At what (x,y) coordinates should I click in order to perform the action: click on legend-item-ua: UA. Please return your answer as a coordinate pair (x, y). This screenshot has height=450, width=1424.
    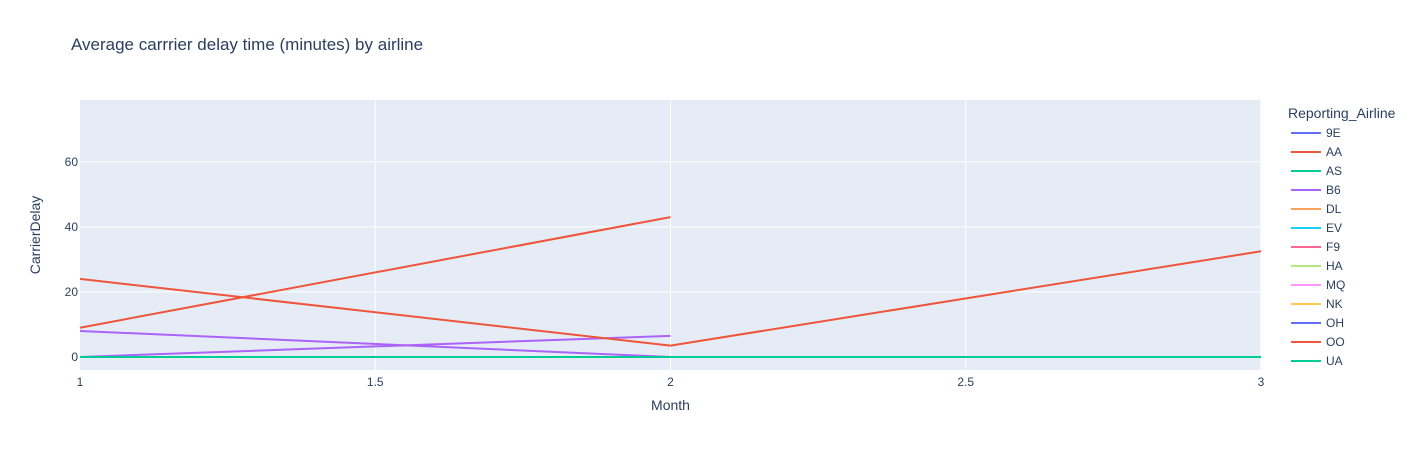
    Looking at the image, I should click on (1317, 361).